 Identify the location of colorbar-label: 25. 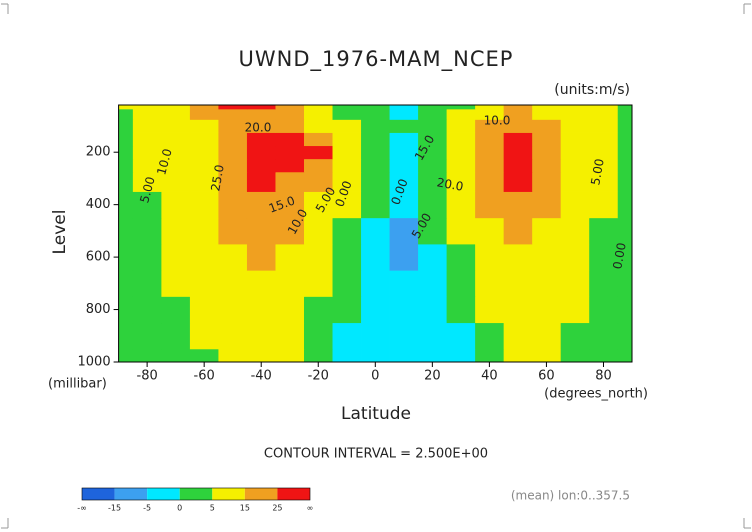
(277, 508).